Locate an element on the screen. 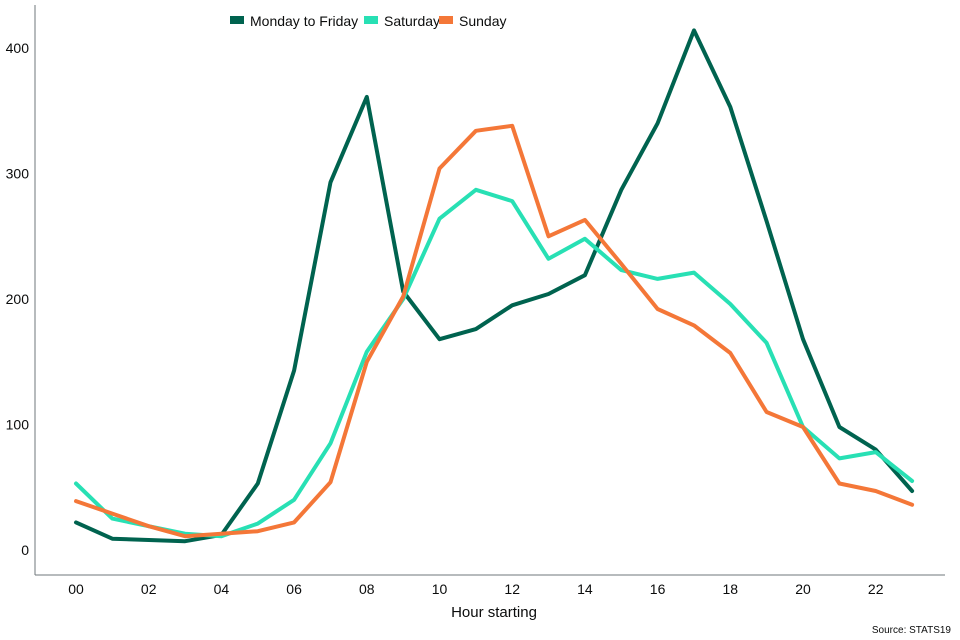 This screenshot has width=960, height=640. y-axis-ticks: 0 100 200 300 400 is located at coordinates (18, 299).